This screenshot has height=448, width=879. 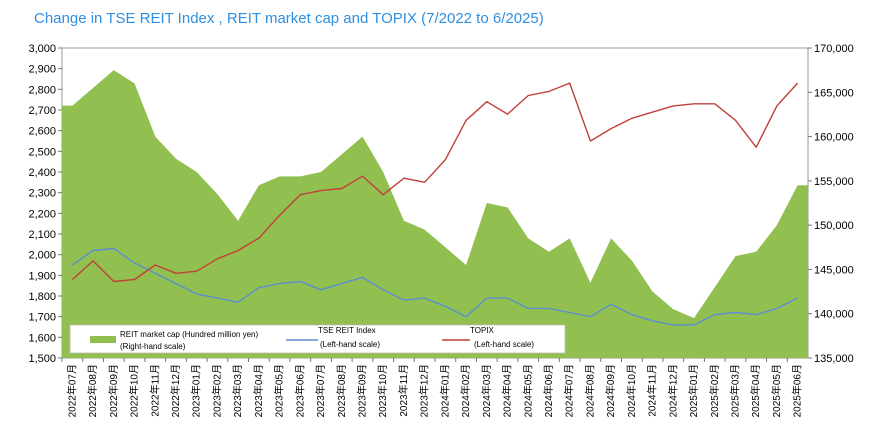 I want to click on left-axis-tick-label: 1,800, so click(x=42, y=297).